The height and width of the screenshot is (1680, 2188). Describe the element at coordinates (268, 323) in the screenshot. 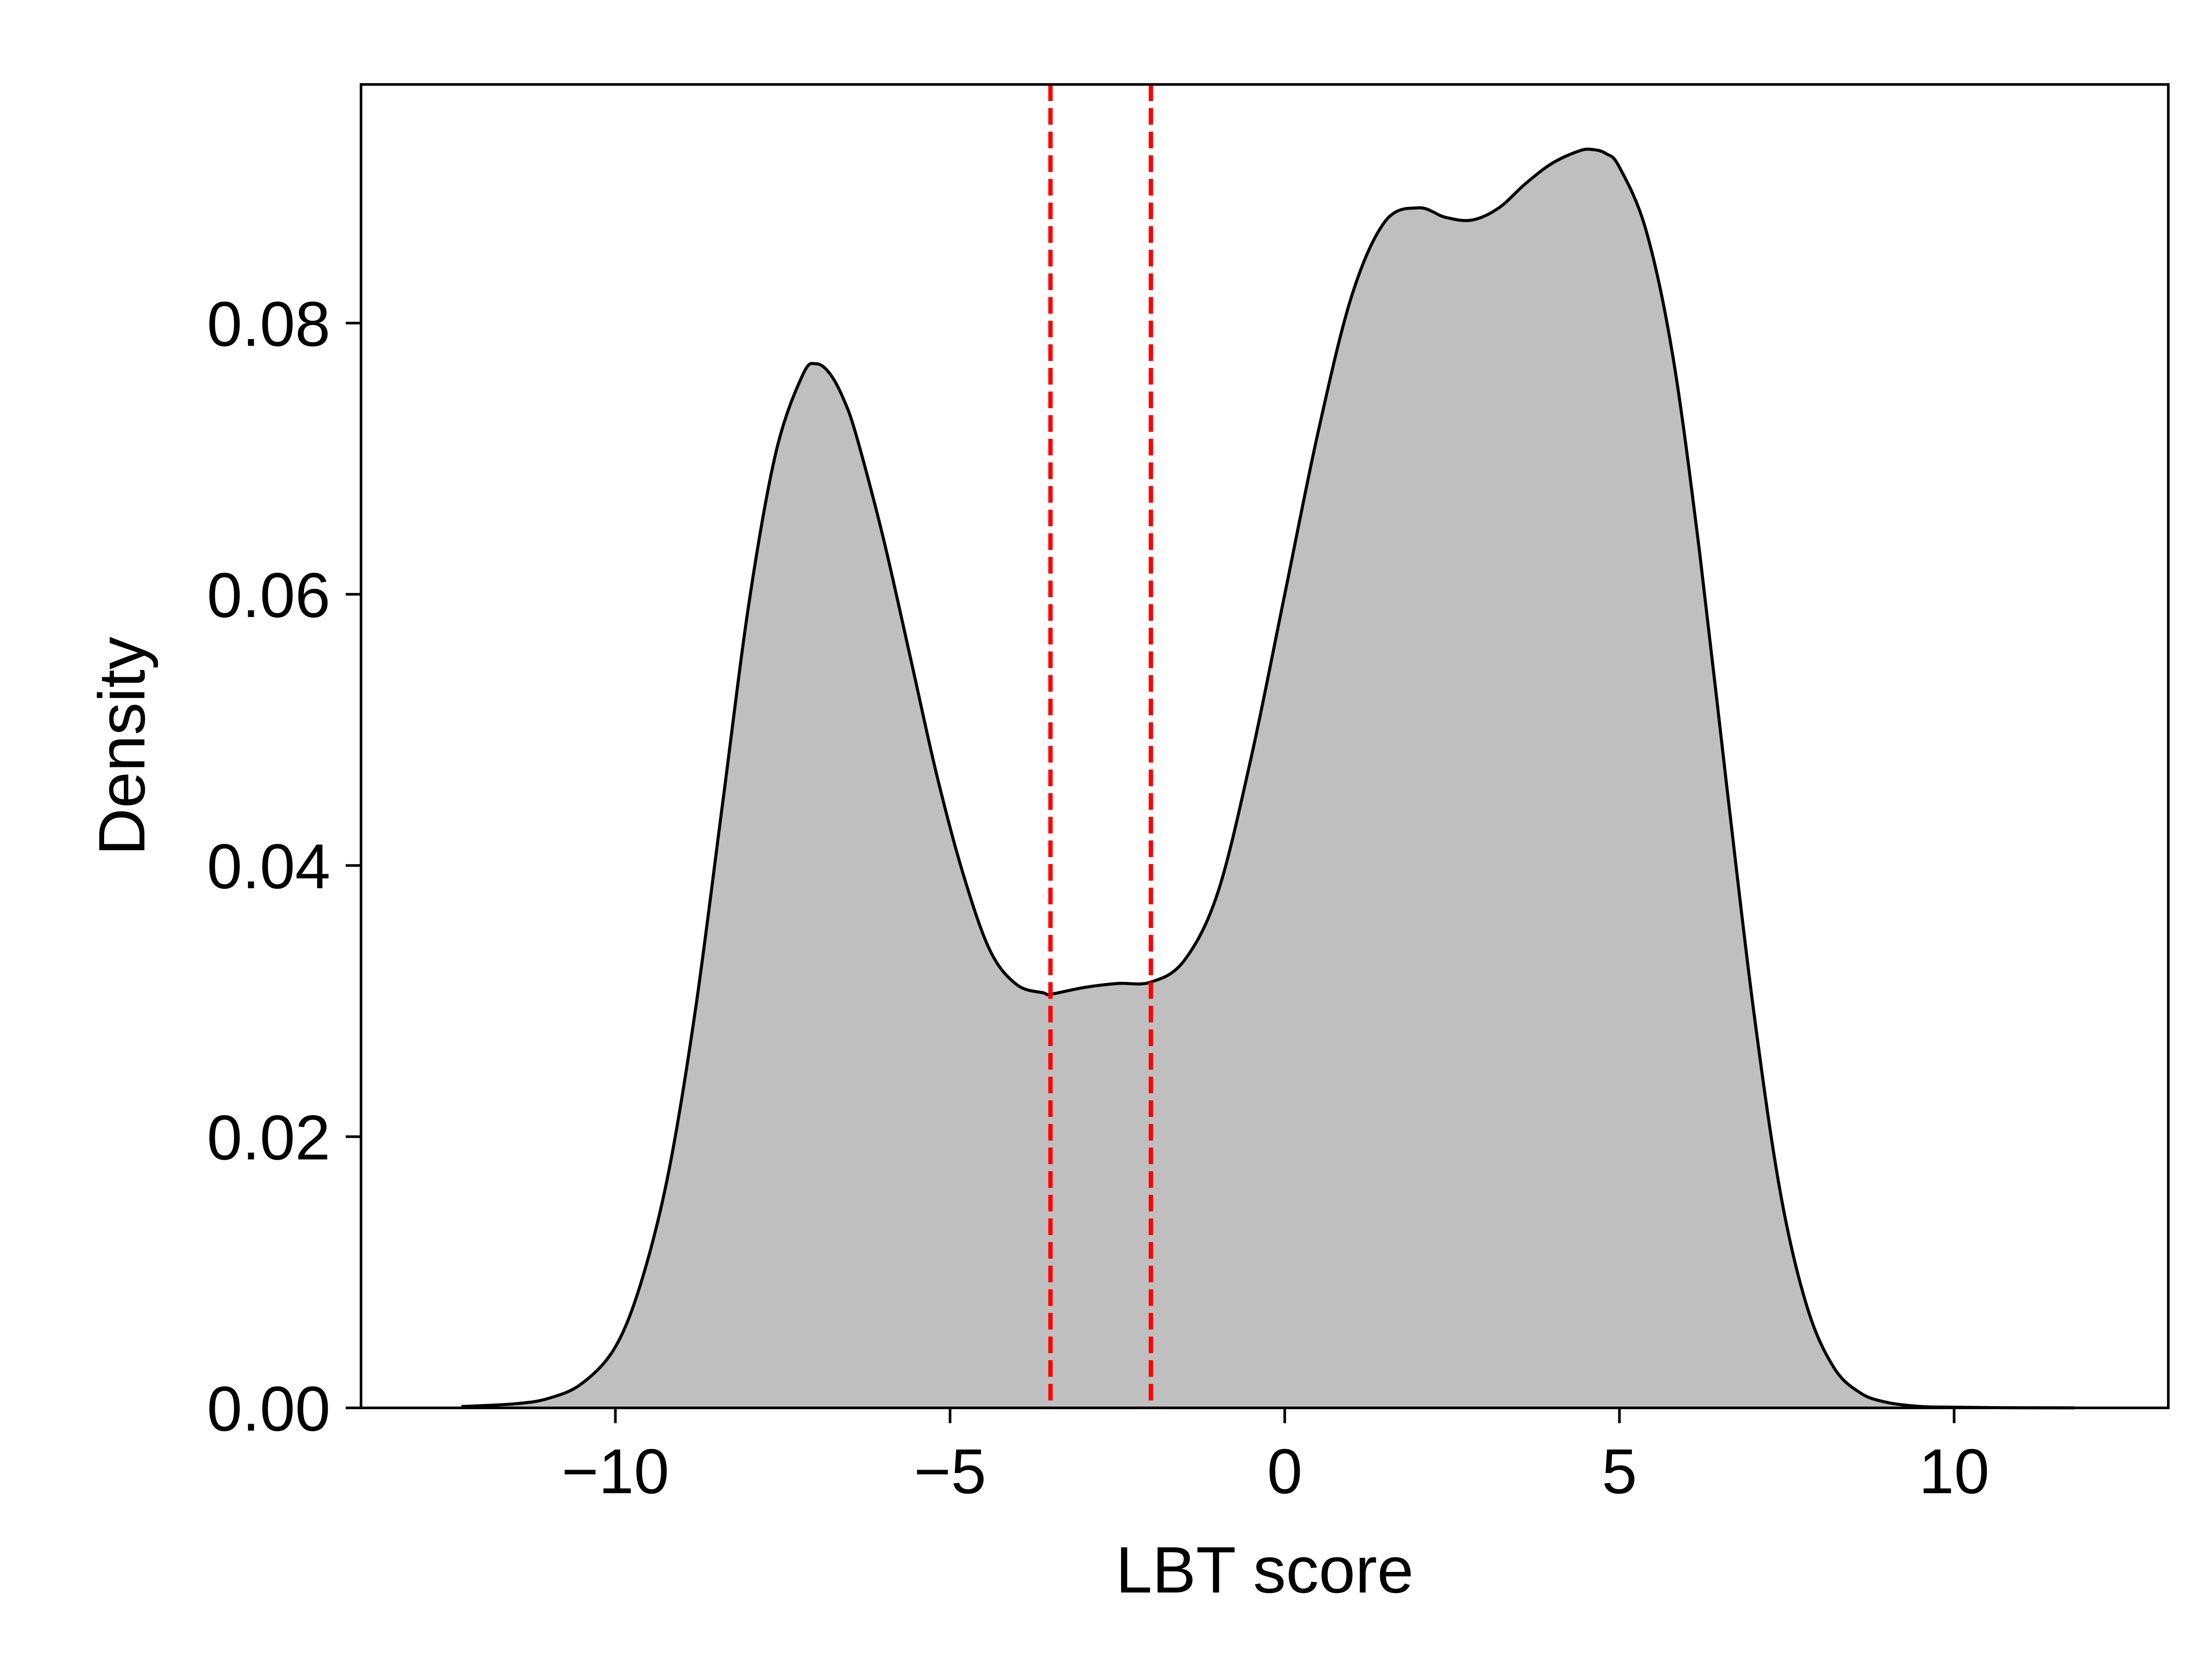

I see `y-tick-label: 0.08` at that location.